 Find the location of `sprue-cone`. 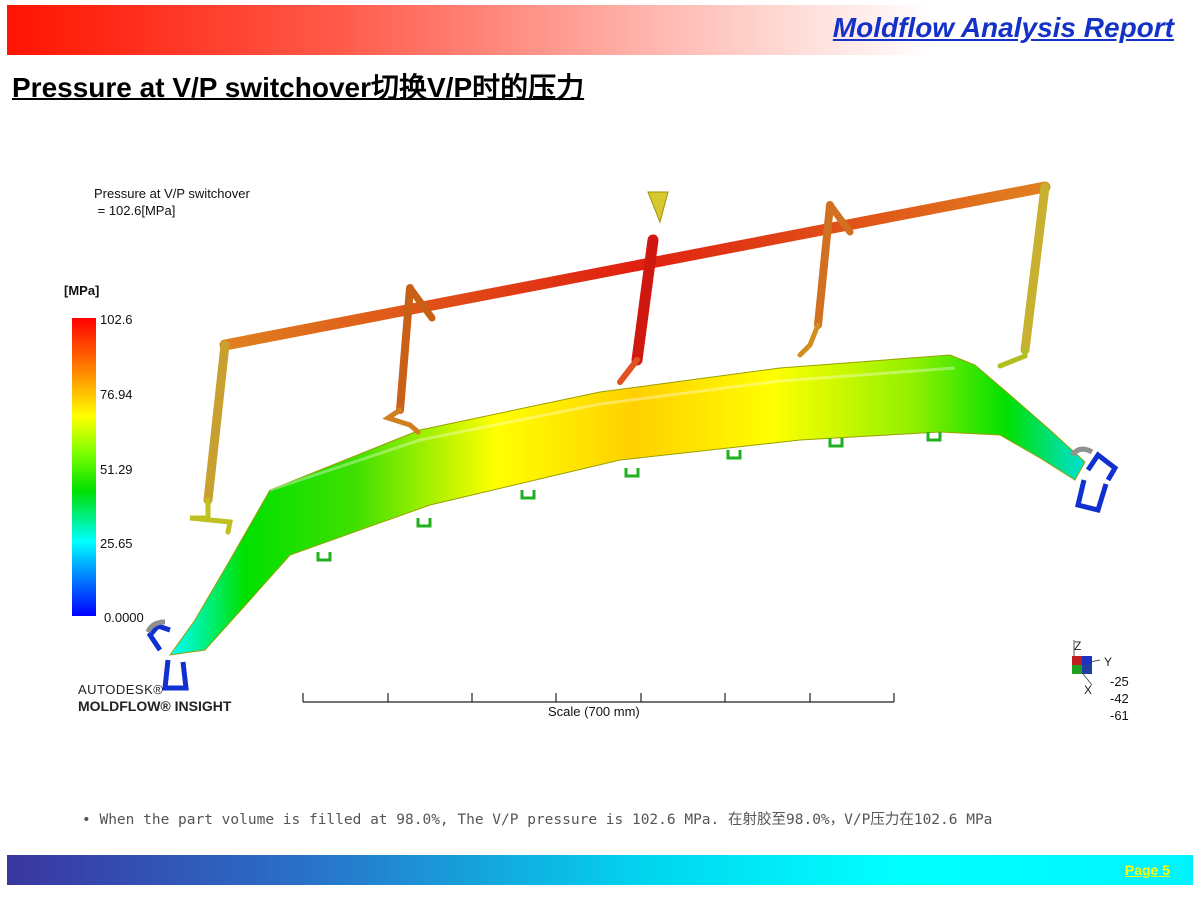

sprue-cone is located at coordinates (658, 207).